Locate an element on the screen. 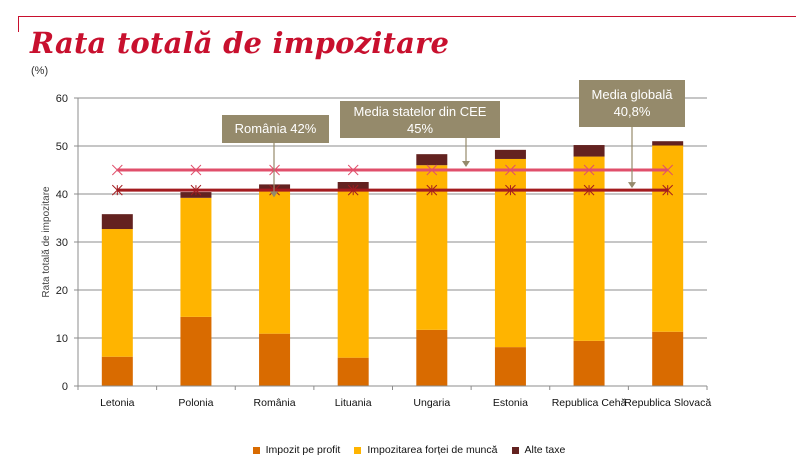 The height and width of the screenshot is (476, 812). legend-label-other: Alte taxe is located at coordinates (545, 450).